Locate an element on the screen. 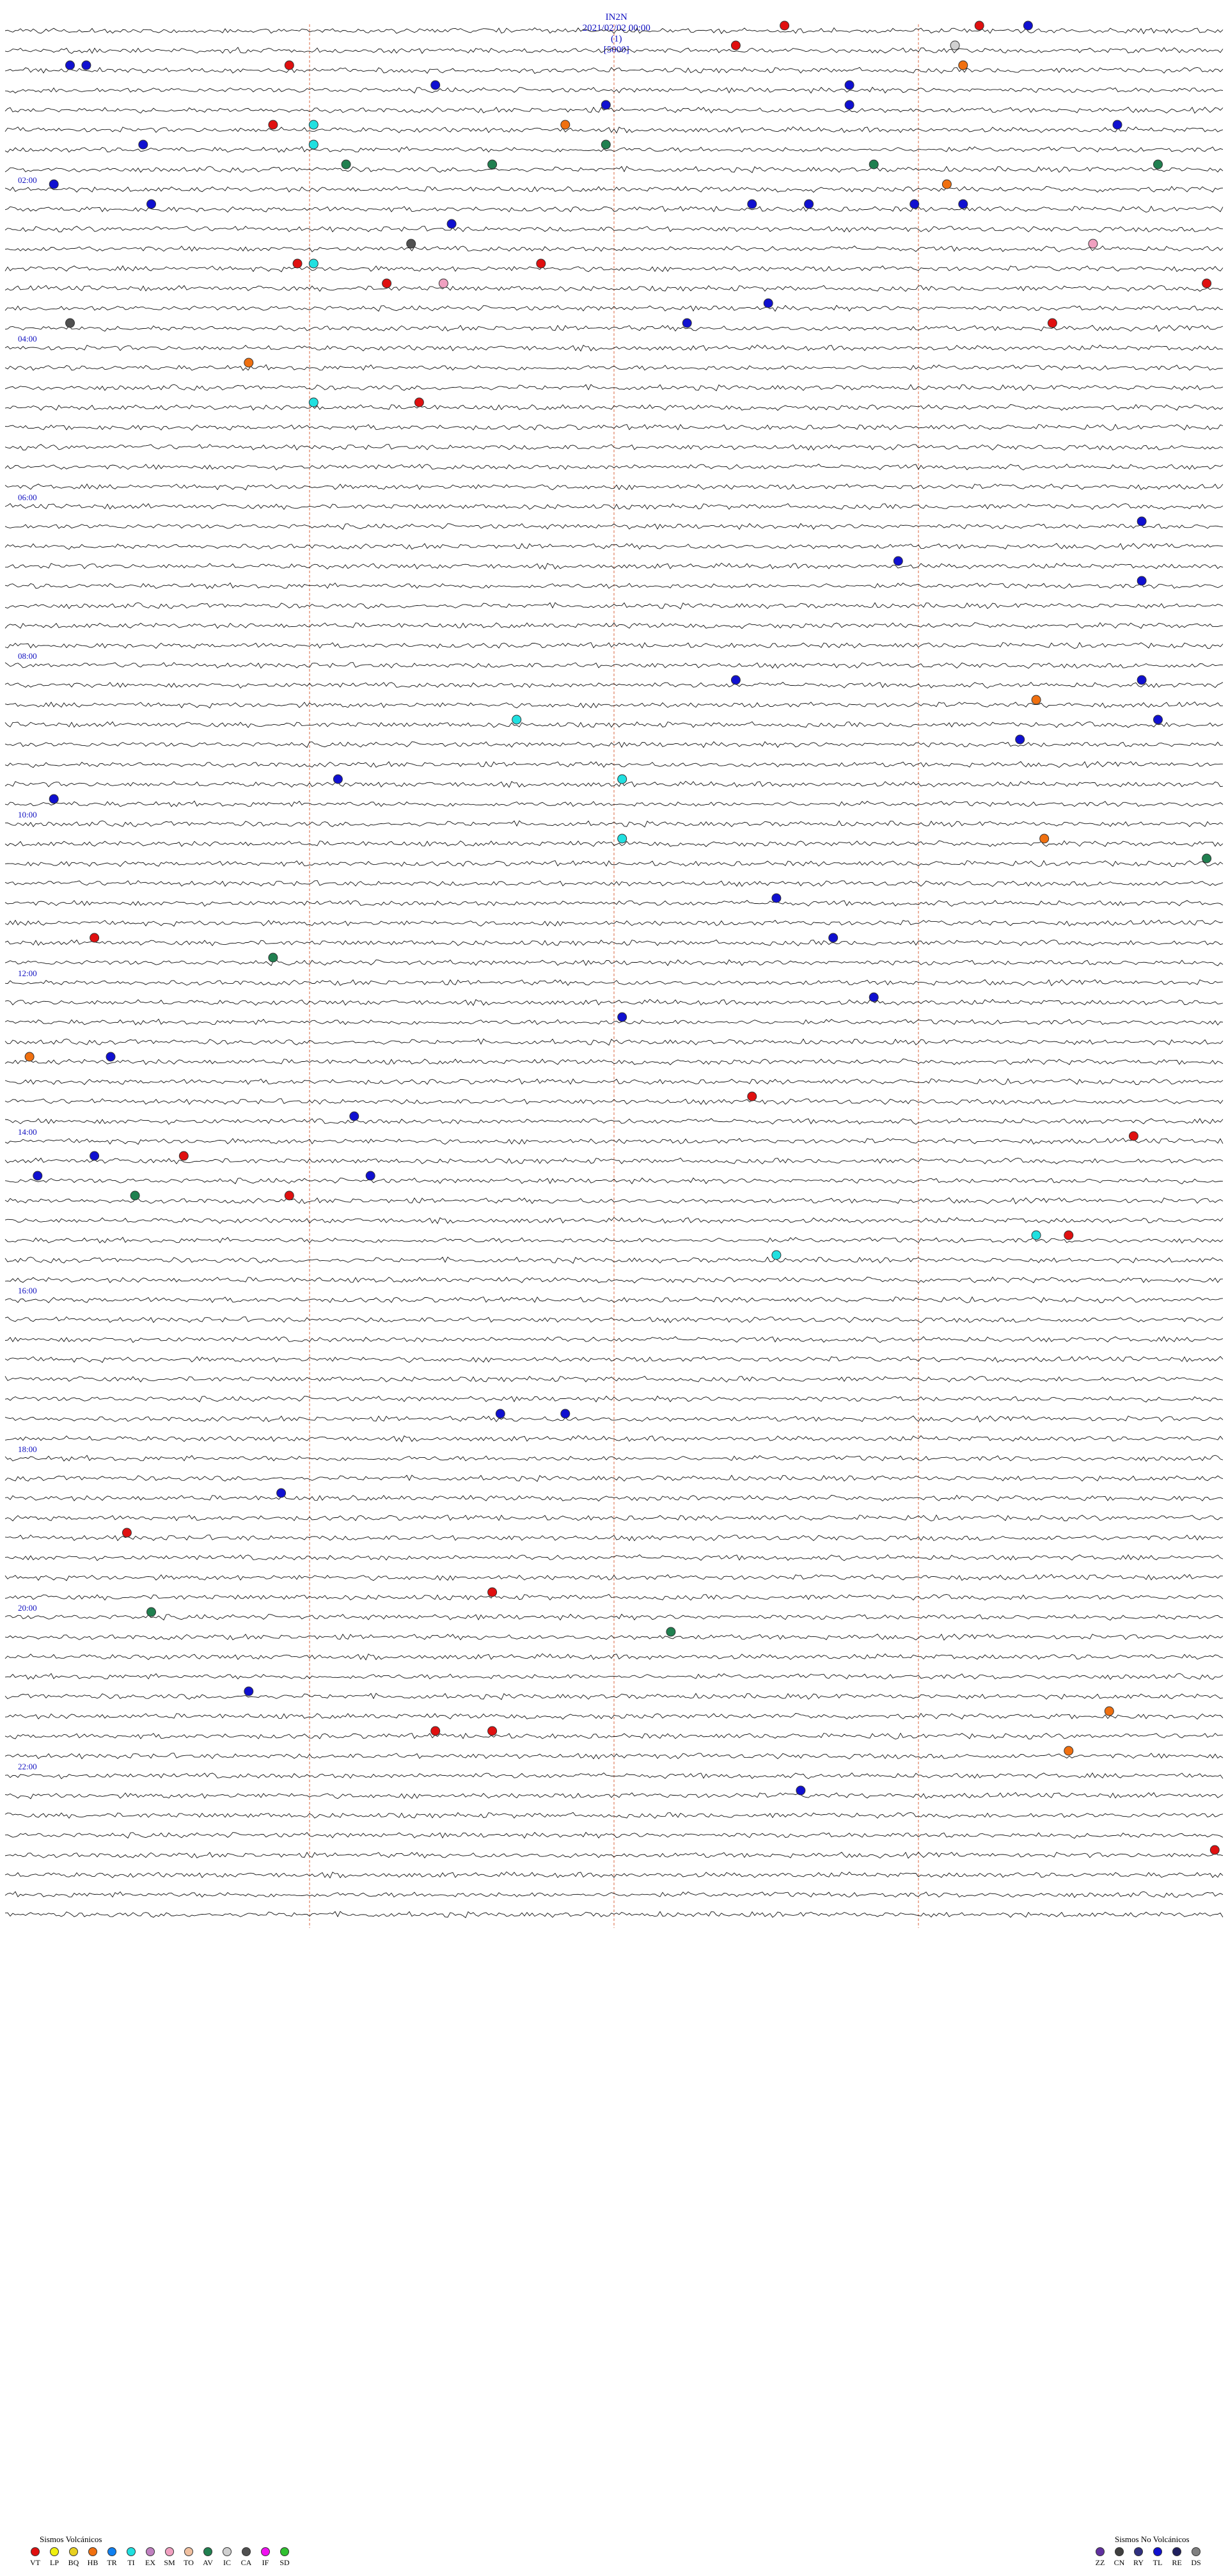  legend-nonvolcanic-item-re: RE is located at coordinates (1176, 2557).